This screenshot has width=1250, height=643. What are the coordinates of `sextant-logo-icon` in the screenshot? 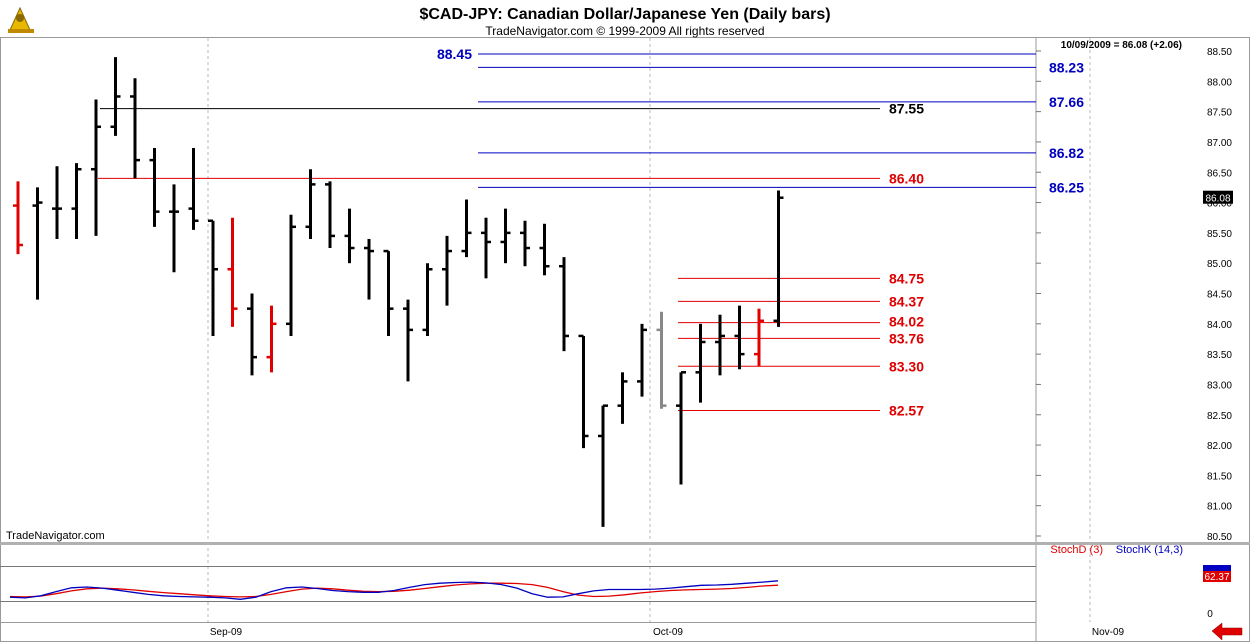 It's located at (21, 19).